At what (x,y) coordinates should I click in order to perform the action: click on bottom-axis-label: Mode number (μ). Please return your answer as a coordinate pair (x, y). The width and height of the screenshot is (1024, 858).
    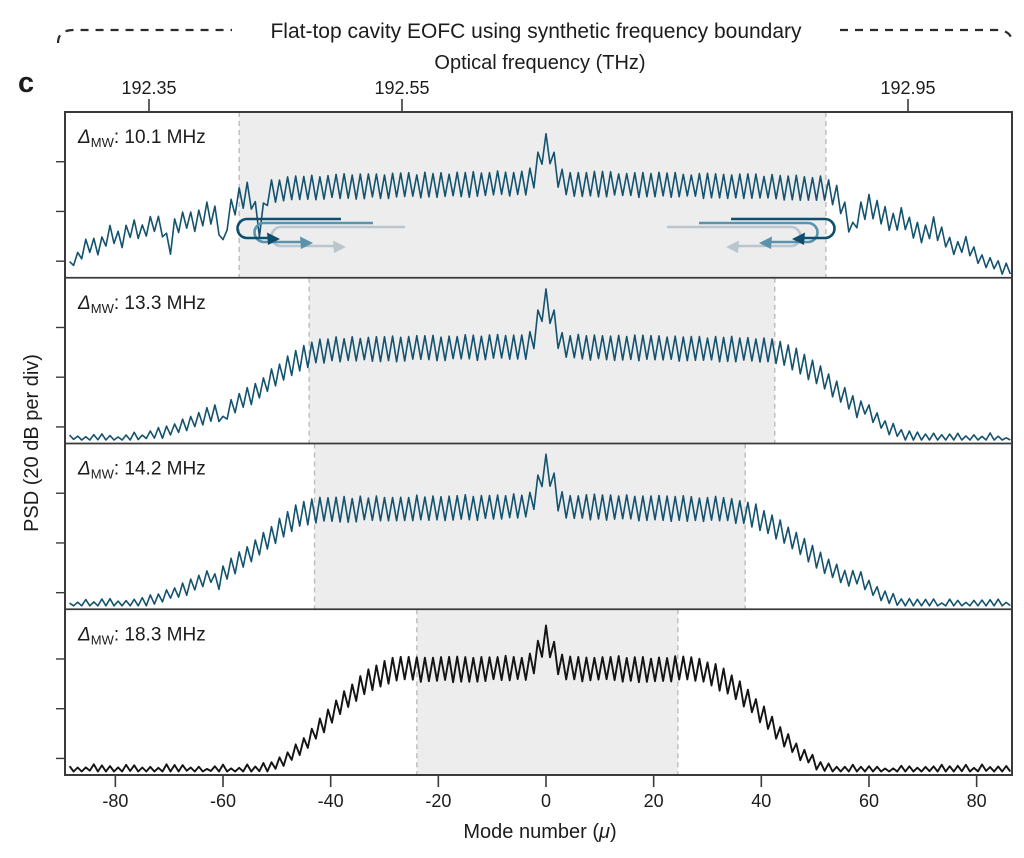
    Looking at the image, I should click on (539, 832).